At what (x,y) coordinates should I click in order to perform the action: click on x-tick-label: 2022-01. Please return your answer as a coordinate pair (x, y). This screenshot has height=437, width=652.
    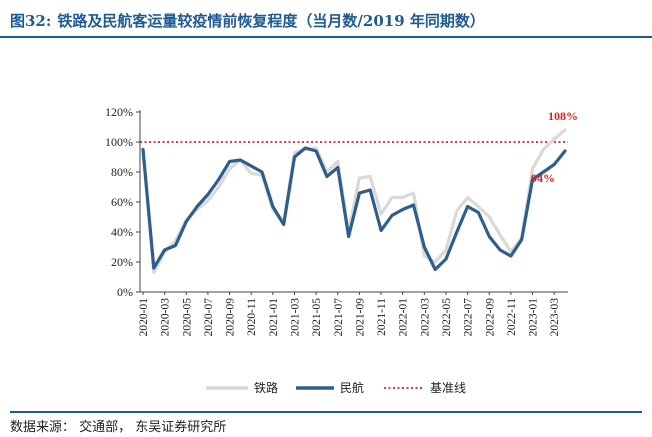
    Looking at the image, I should click on (404, 317).